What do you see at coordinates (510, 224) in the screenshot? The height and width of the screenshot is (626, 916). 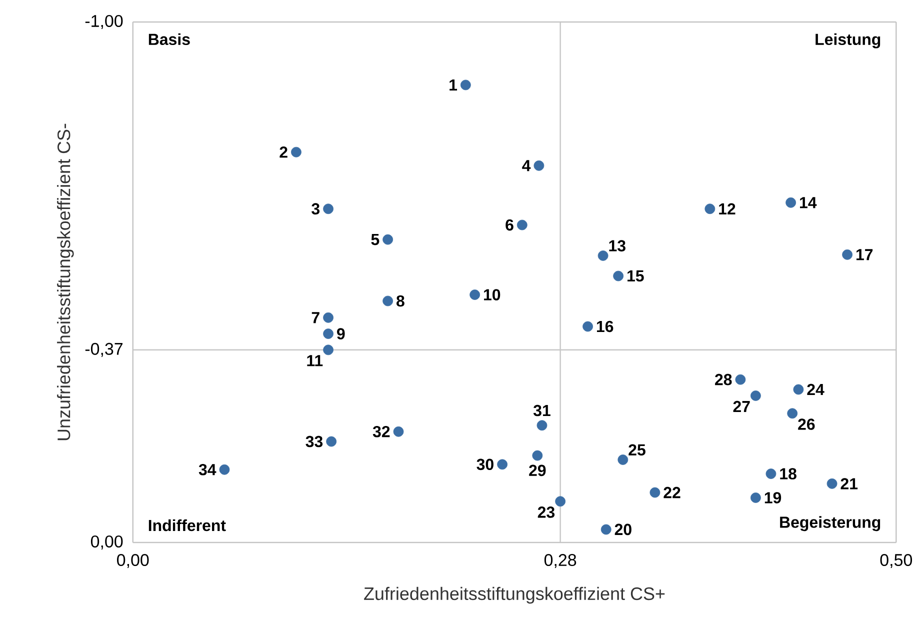 I see `annotation: 6` at bounding box center [510, 224].